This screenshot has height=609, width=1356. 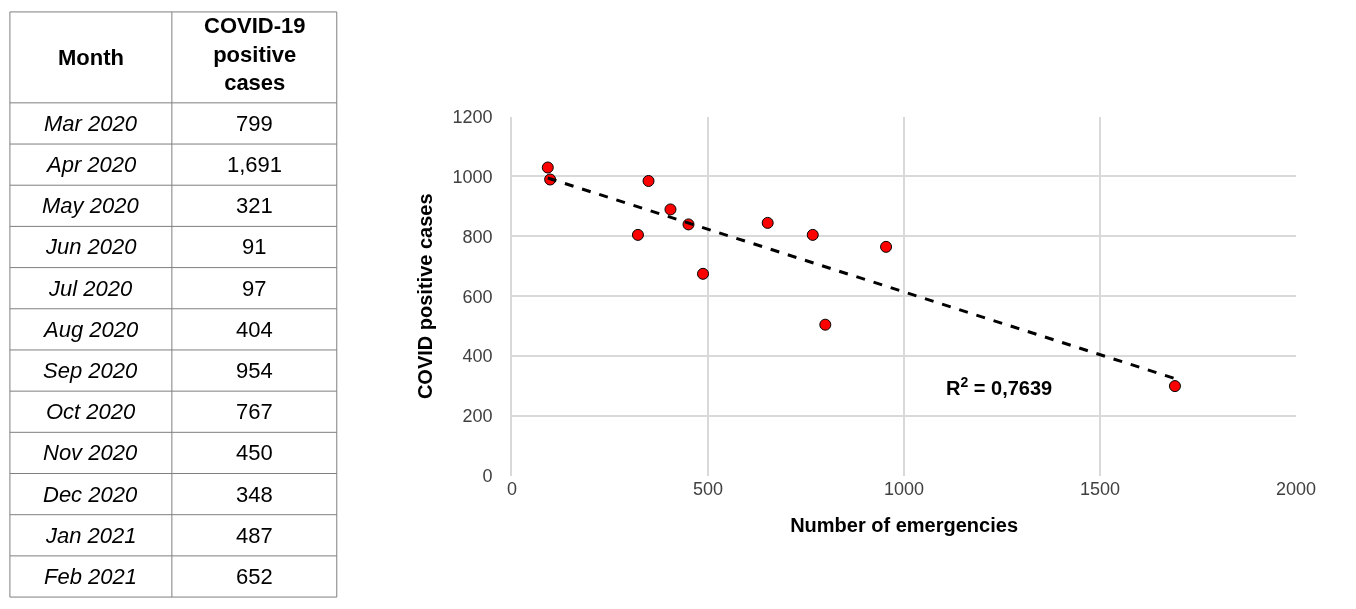 I want to click on text: 1,691, so click(x=255, y=164).